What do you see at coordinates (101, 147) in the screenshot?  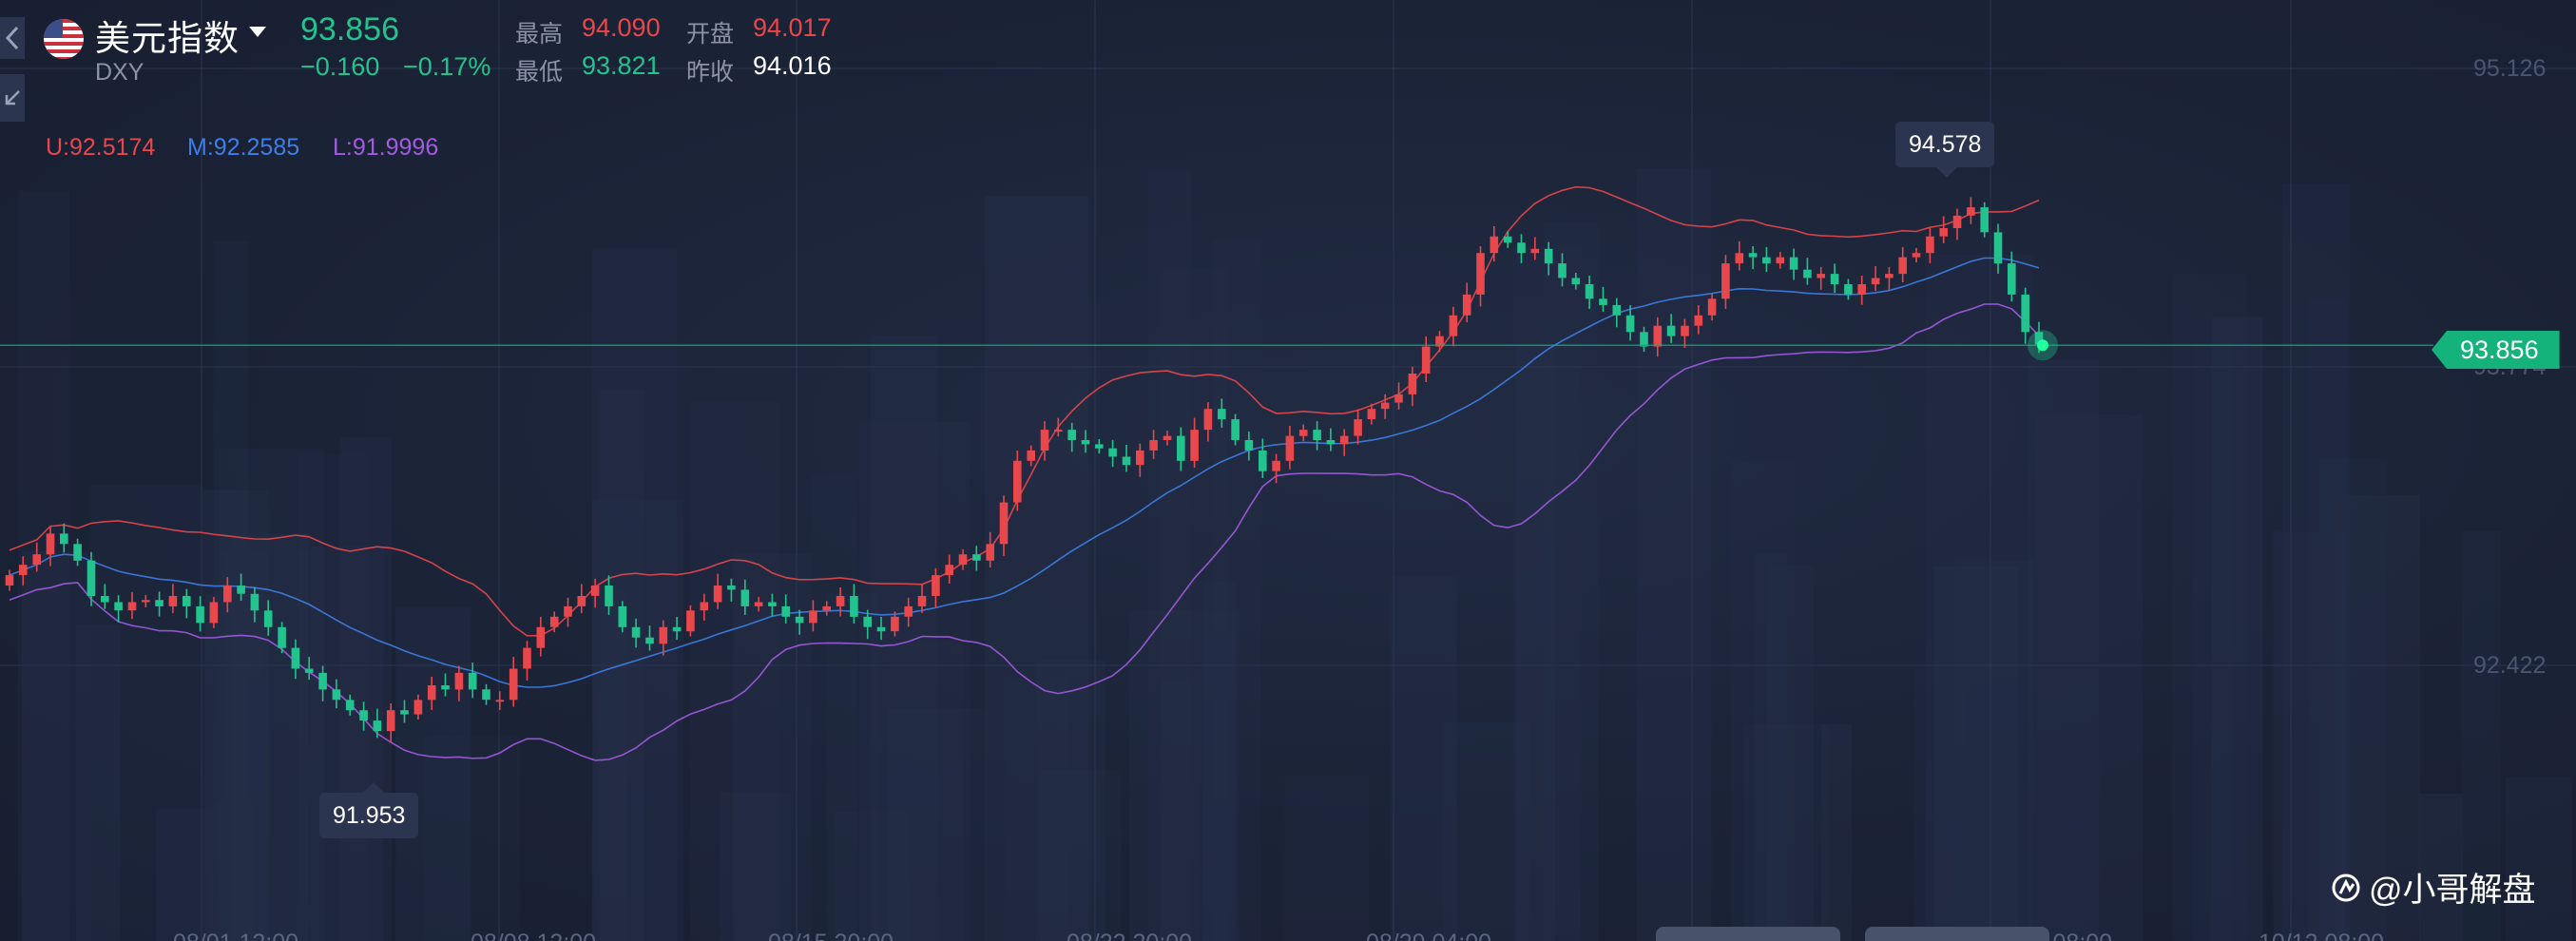 I see `boll-upper: U:92.5174` at bounding box center [101, 147].